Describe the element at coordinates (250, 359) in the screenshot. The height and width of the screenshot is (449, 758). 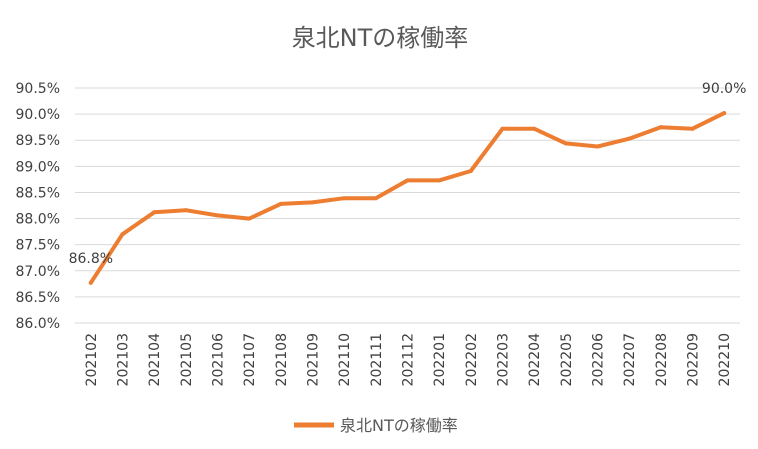
I see `x-tick-label: 202107` at that location.